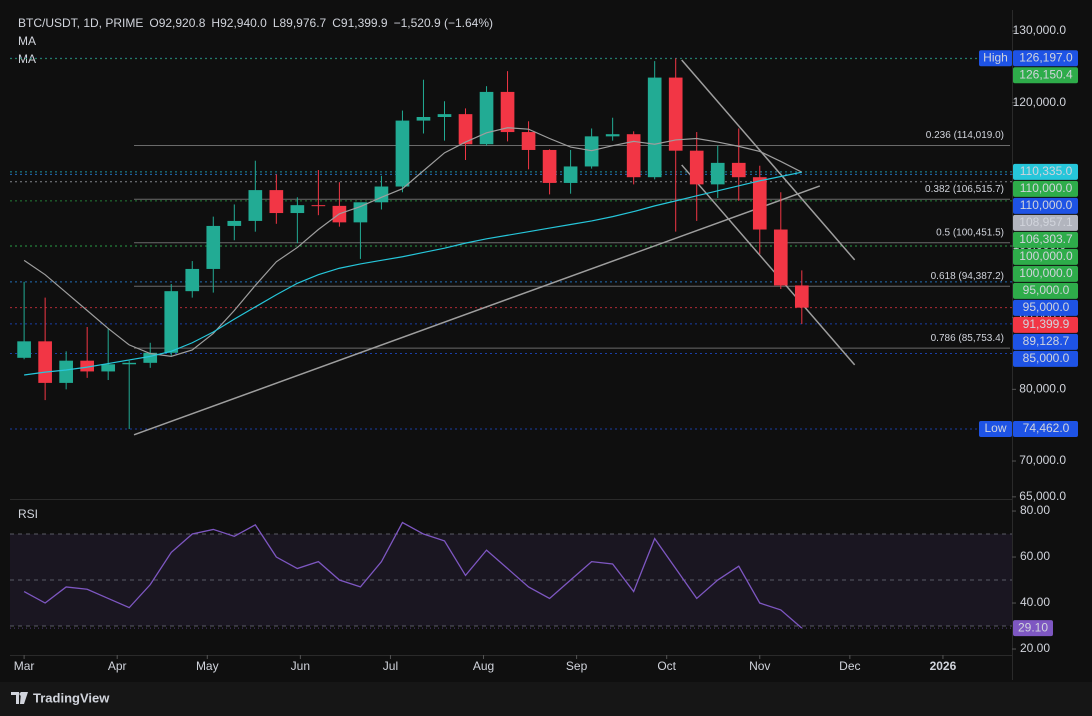 This screenshot has width=1092, height=716. What do you see at coordinates (1042, 389) in the screenshot?
I see `y-tick-label: 80,000.0` at bounding box center [1042, 389].